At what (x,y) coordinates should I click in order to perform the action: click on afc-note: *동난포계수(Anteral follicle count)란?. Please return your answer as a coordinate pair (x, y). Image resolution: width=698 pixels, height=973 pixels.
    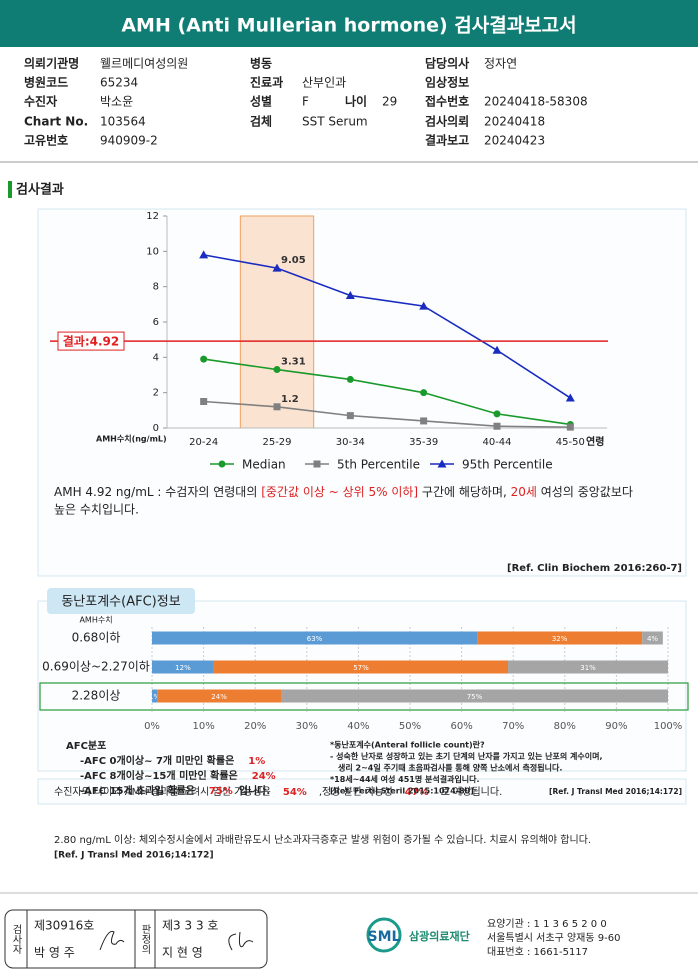
    Looking at the image, I should click on (407, 745).